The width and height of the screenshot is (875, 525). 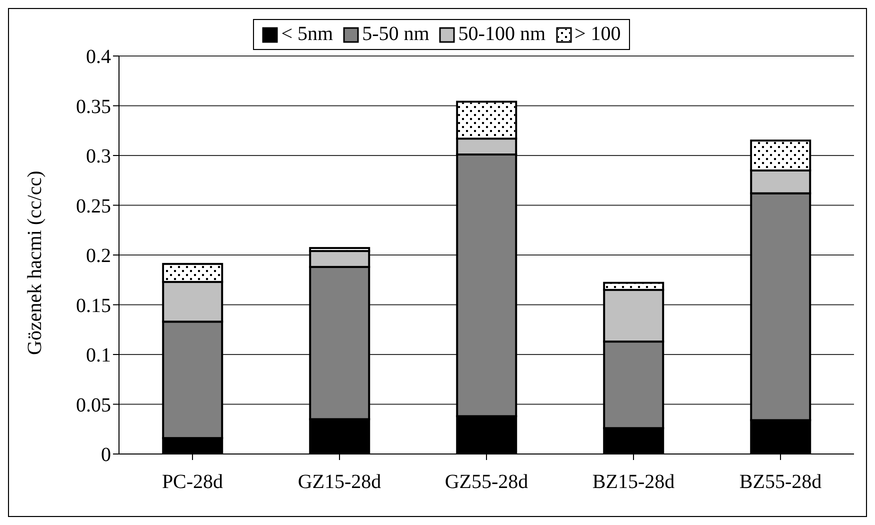 What do you see at coordinates (340, 482) in the screenshot?
I see `x-tick-label: GZ15-28d` at bounding box center [340, 482].